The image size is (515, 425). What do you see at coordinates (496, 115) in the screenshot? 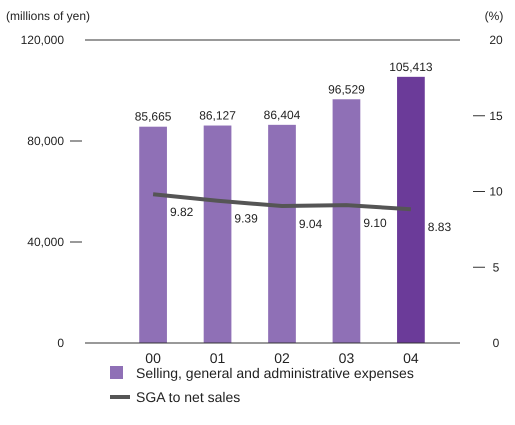
I see `y2-tick-label: 15` at bounding box center [496, 115].